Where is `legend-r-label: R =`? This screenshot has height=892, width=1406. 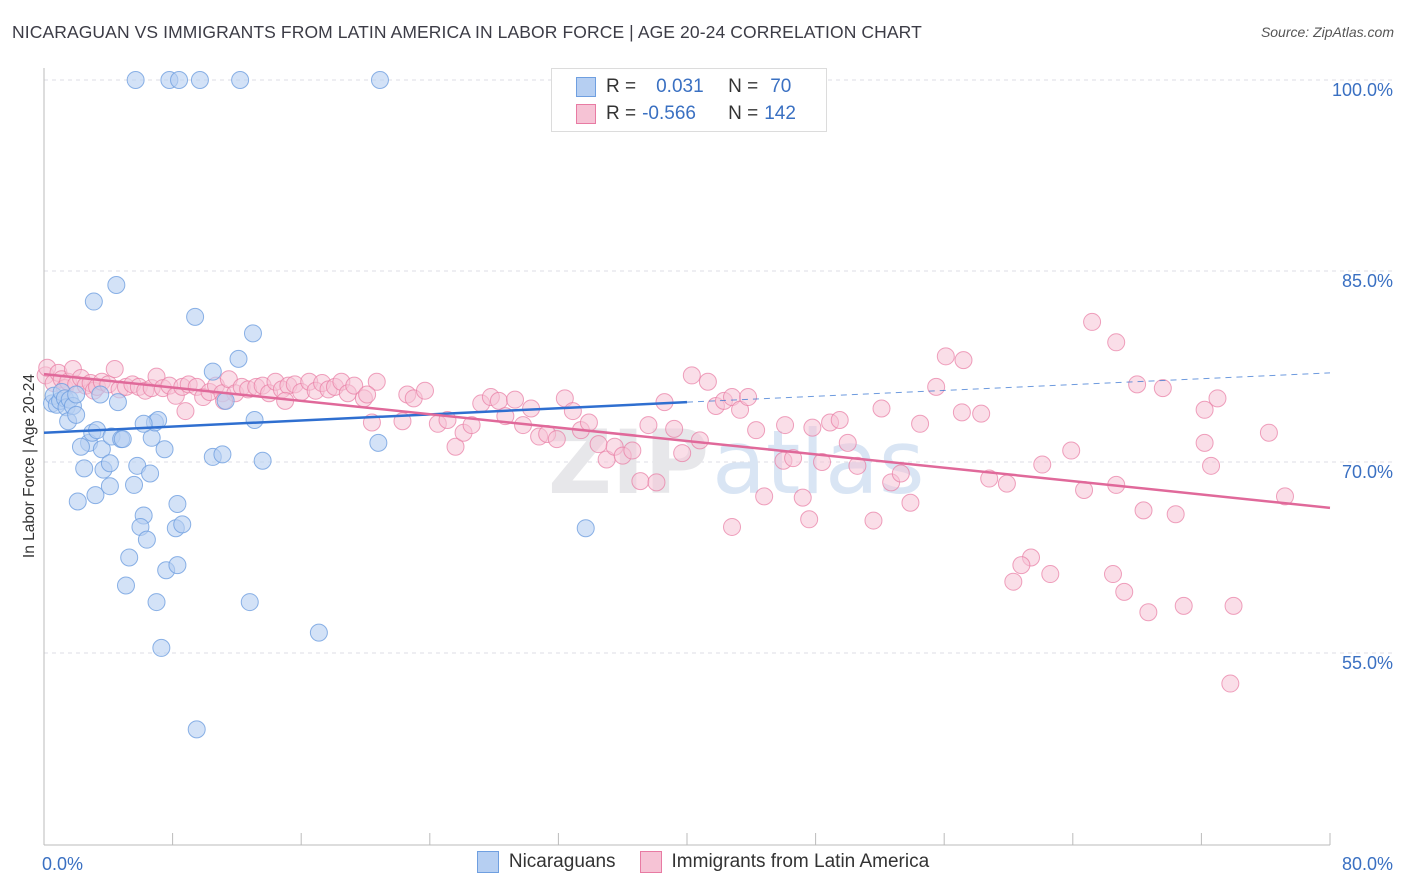
legend-r-label: R = is located at coordinates (621, 113).